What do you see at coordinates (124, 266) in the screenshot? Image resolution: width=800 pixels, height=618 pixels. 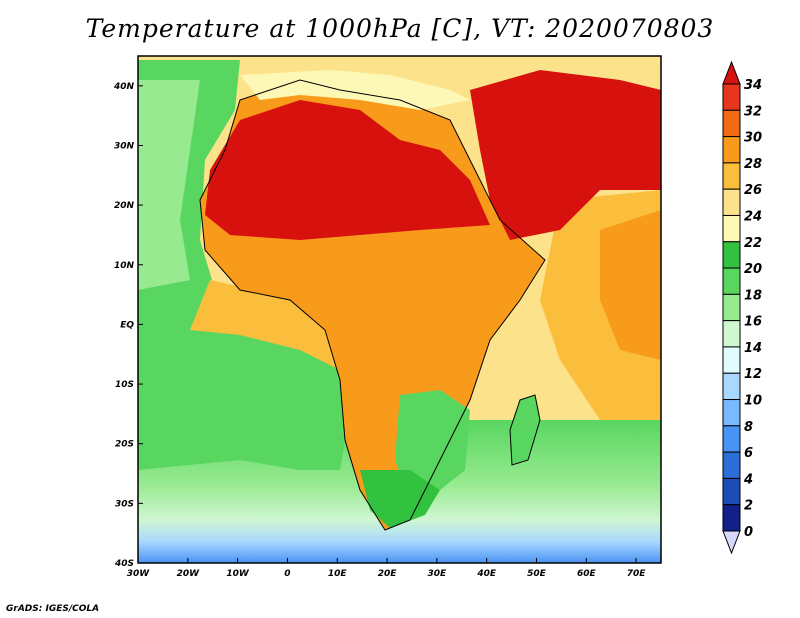 I see `lat-tick-label: 10N` at bounding box center [124, 266].